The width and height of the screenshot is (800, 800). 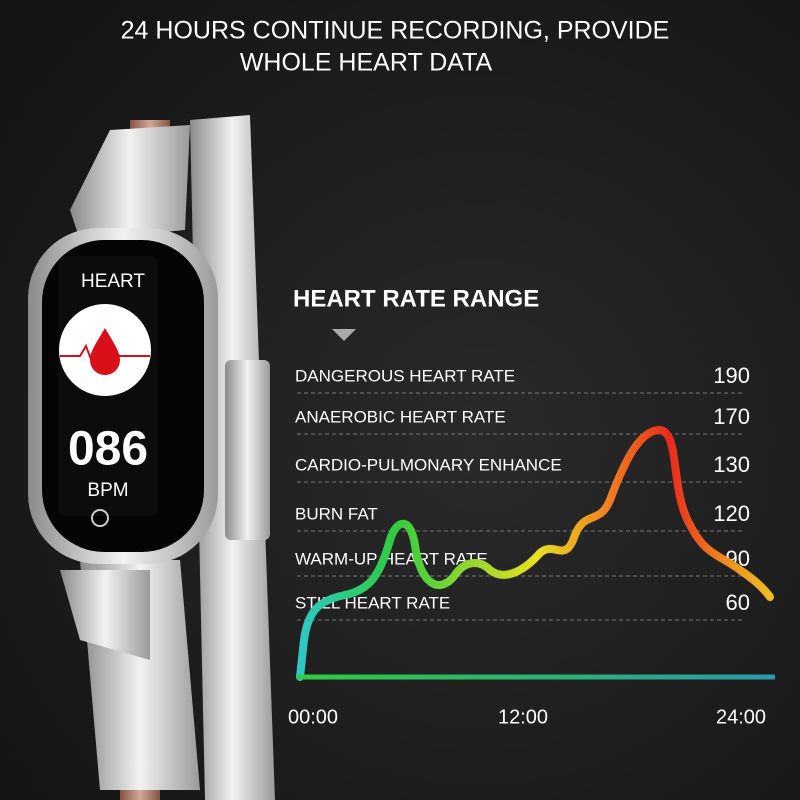 I want to click on watch-reading: 086, so click(x=108, y=449).